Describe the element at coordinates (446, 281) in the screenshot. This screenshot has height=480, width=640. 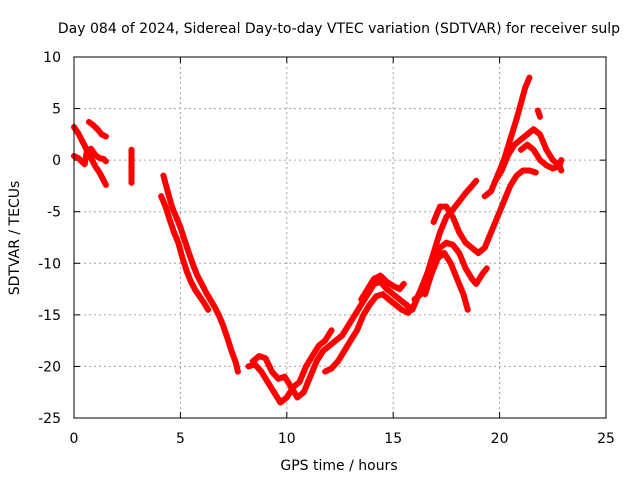
I see `series-late-arc-b` at that location.